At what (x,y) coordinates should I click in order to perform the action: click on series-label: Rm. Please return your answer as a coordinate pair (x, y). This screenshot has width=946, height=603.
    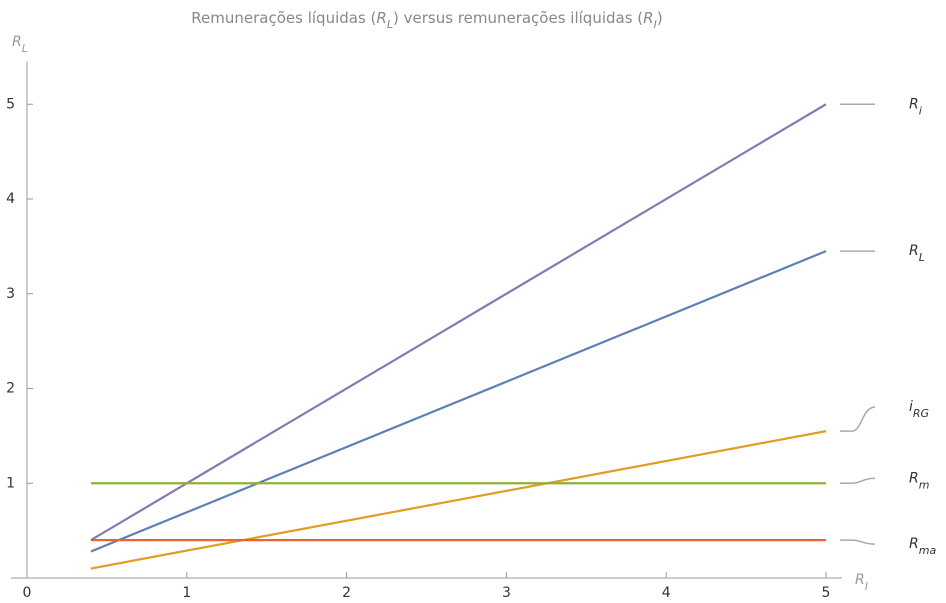
    Looking at the image, I should click on (919, 480).